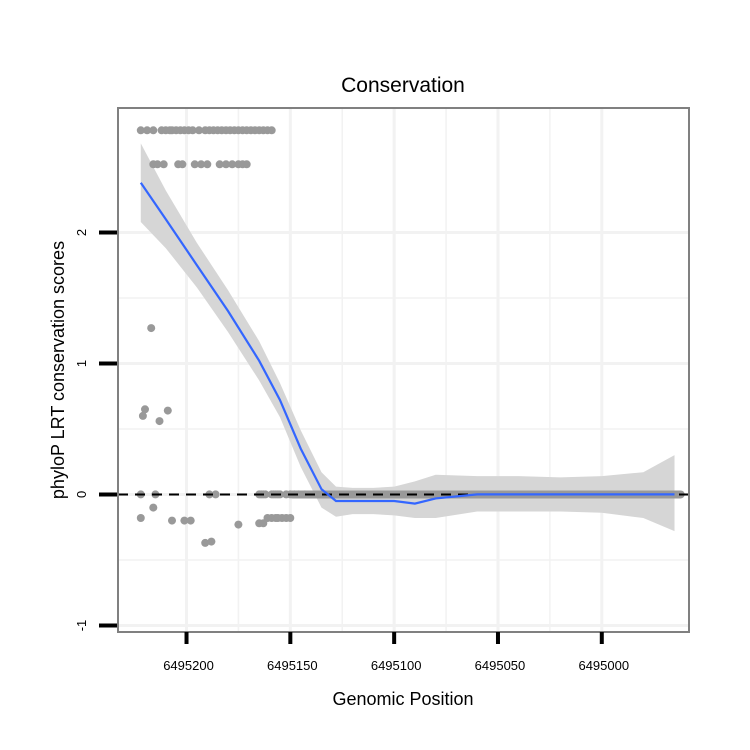 This screenshot has height=750, width=750. What do you see at coordinates (58, 370) in the screenshot?
I see `y-axis-title: phyloP LRT conservation scores` at bounding box center [58, 370].